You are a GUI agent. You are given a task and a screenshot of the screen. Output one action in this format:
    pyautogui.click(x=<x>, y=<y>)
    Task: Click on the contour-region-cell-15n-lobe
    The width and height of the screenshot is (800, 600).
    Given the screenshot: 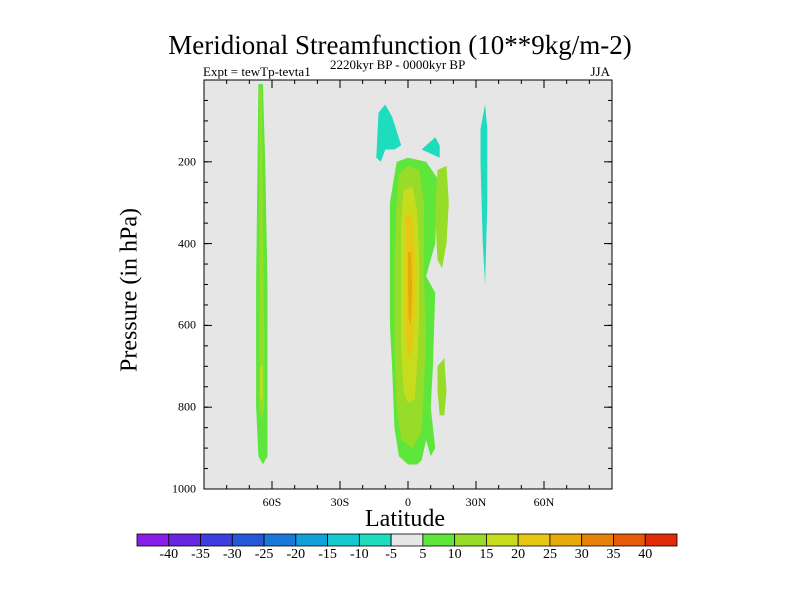 What is the action you would take?
    pyautogui.click(x=442, y=217)
    